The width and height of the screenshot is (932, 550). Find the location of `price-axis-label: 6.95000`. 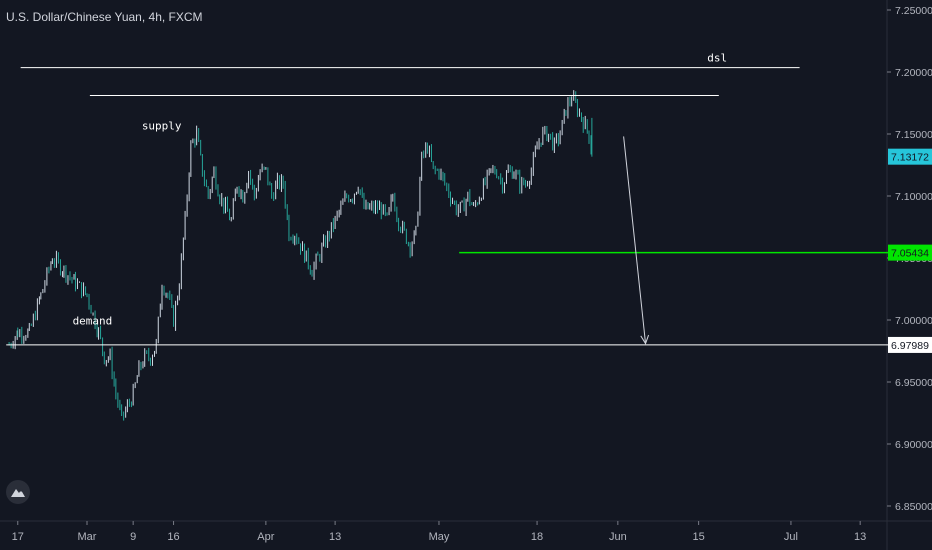

price-axis-label: 6.95000 is located at coordinates (913, 383).